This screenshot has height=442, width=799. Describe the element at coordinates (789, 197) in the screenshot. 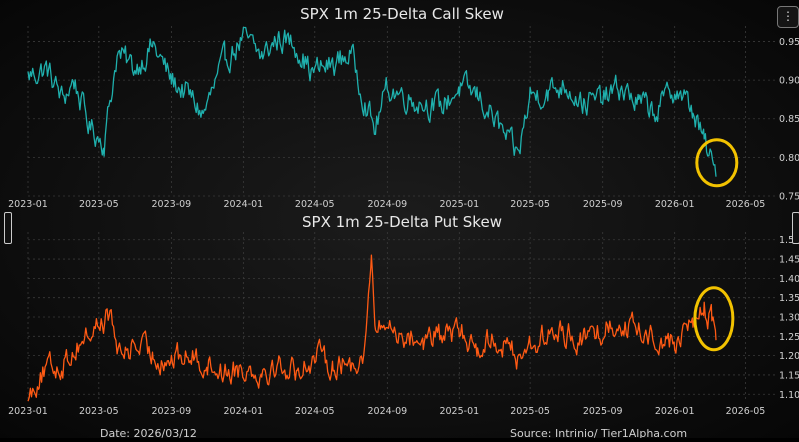

I see `call-skew-y-tick-label: 0.75` at that location.